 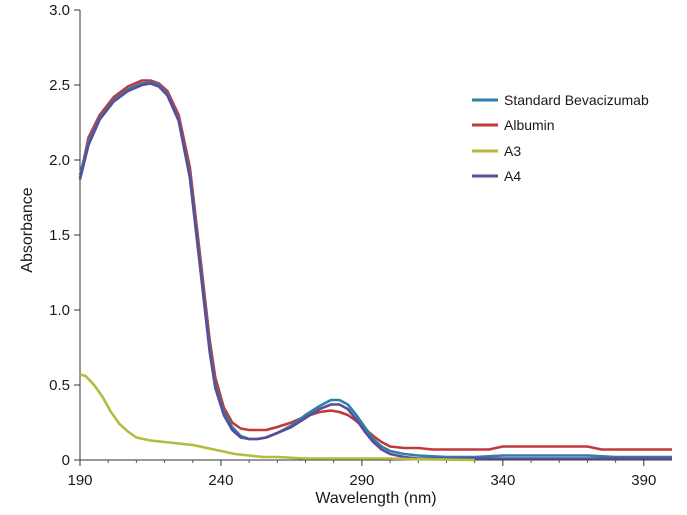 I want to click on y-tick-label: 2.0, so click(x=59, y=160).